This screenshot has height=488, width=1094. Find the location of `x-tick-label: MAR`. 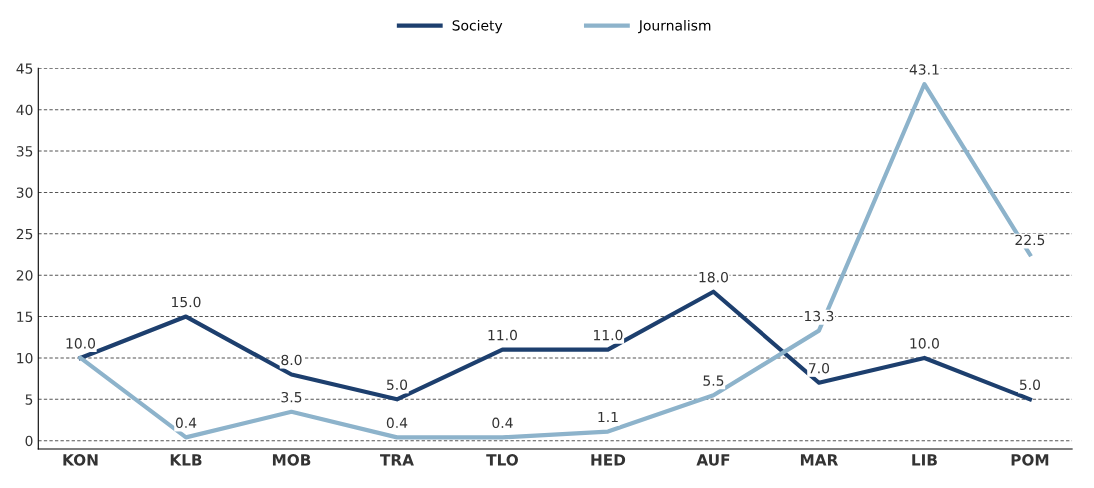

x-tick-label: MAR is located at coordinates (819, 460).